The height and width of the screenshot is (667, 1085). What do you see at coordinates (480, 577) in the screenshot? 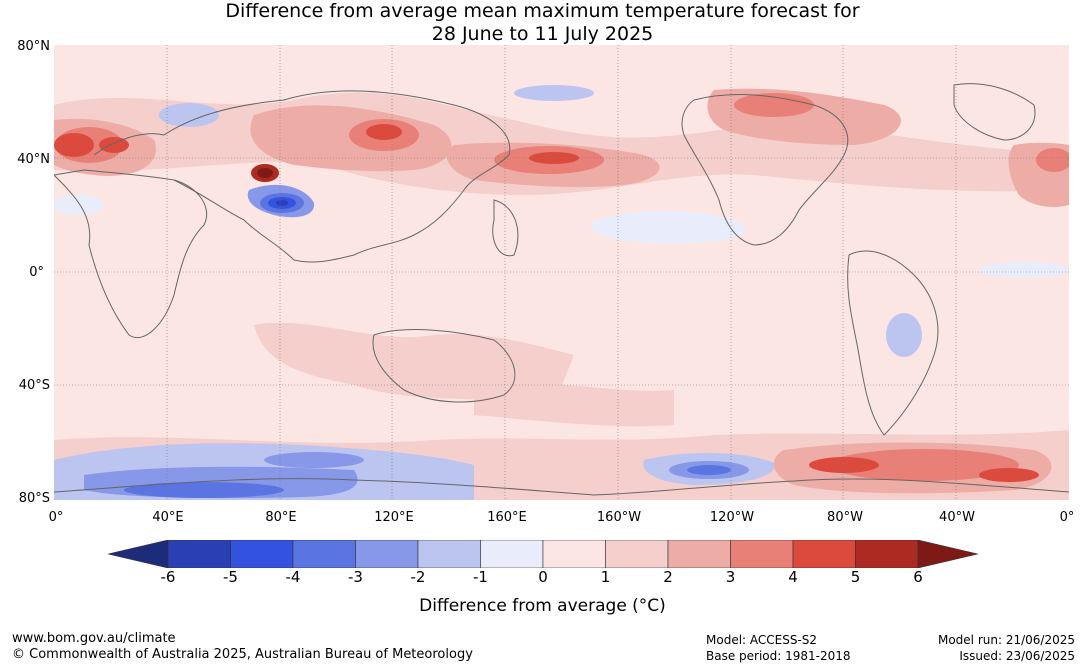
I see `colorbar-tick-label: -1` at bounding box center [480, 577].